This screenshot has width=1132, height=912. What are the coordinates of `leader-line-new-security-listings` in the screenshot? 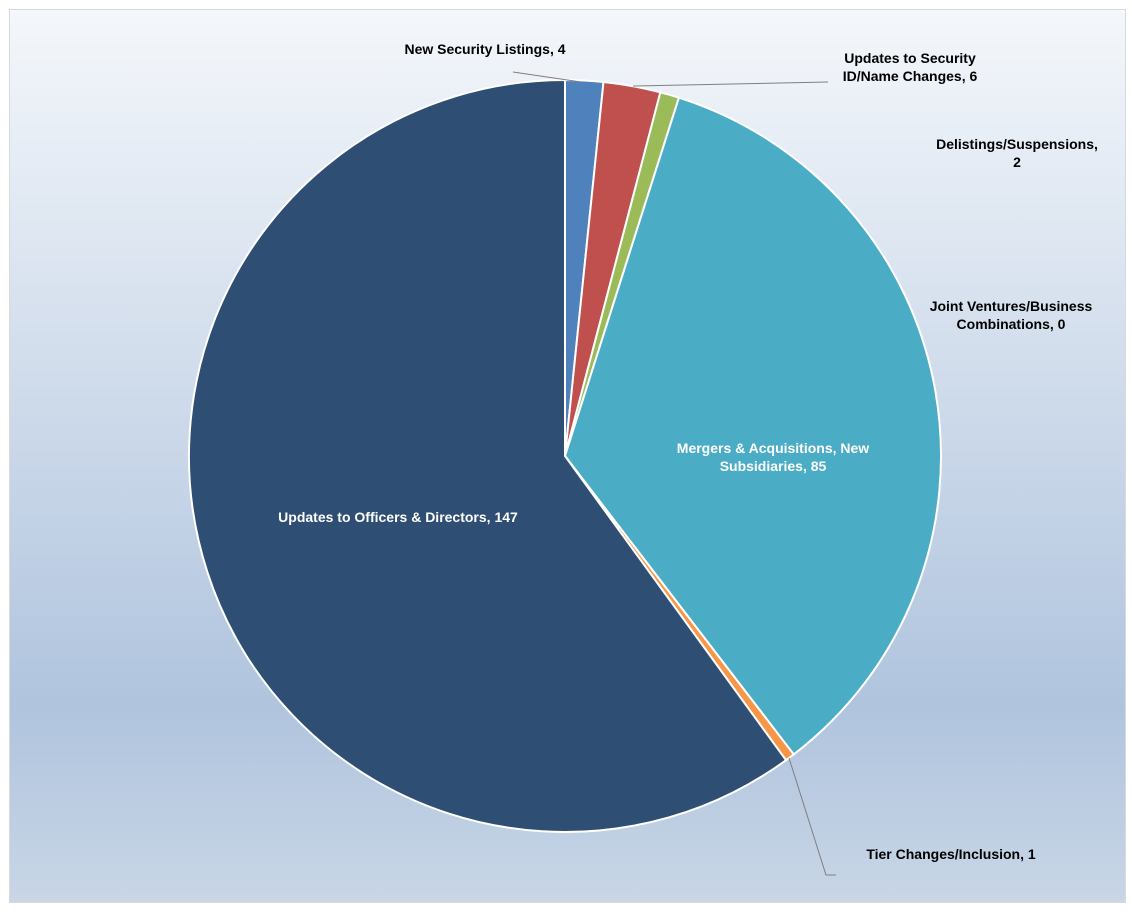 It's located at (547, 77).